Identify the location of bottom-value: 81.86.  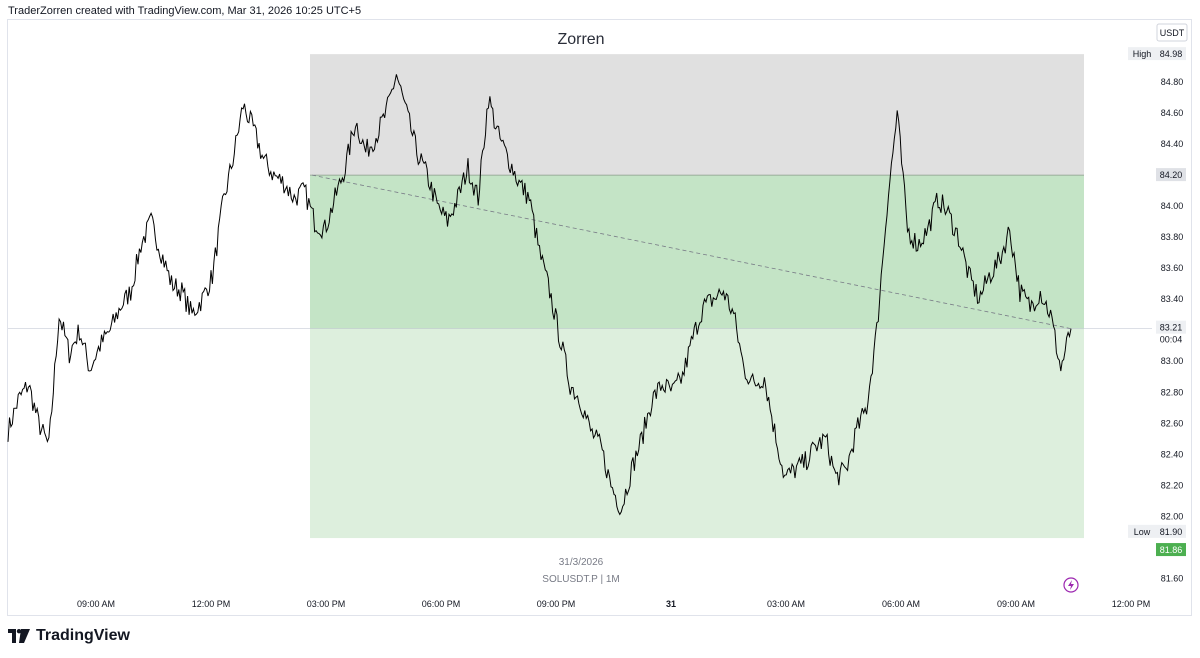
(1171, 550).